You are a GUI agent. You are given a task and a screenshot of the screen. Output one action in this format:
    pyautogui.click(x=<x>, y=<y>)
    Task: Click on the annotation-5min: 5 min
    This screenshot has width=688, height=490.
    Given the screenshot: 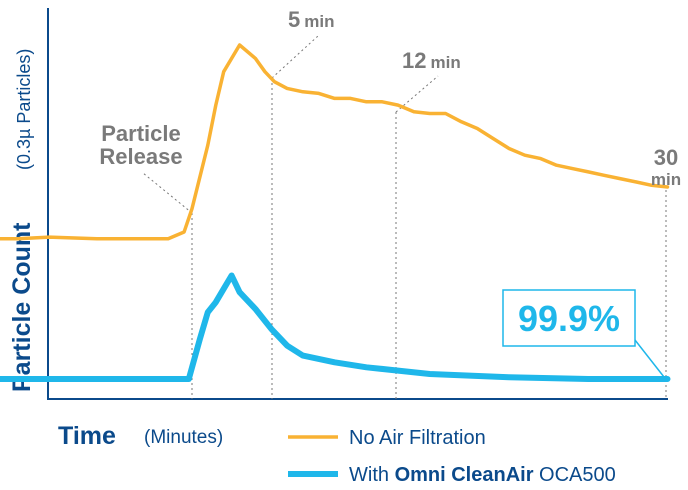 What is the action you would take?
    pyautogui.click(x=311, y=19)
    